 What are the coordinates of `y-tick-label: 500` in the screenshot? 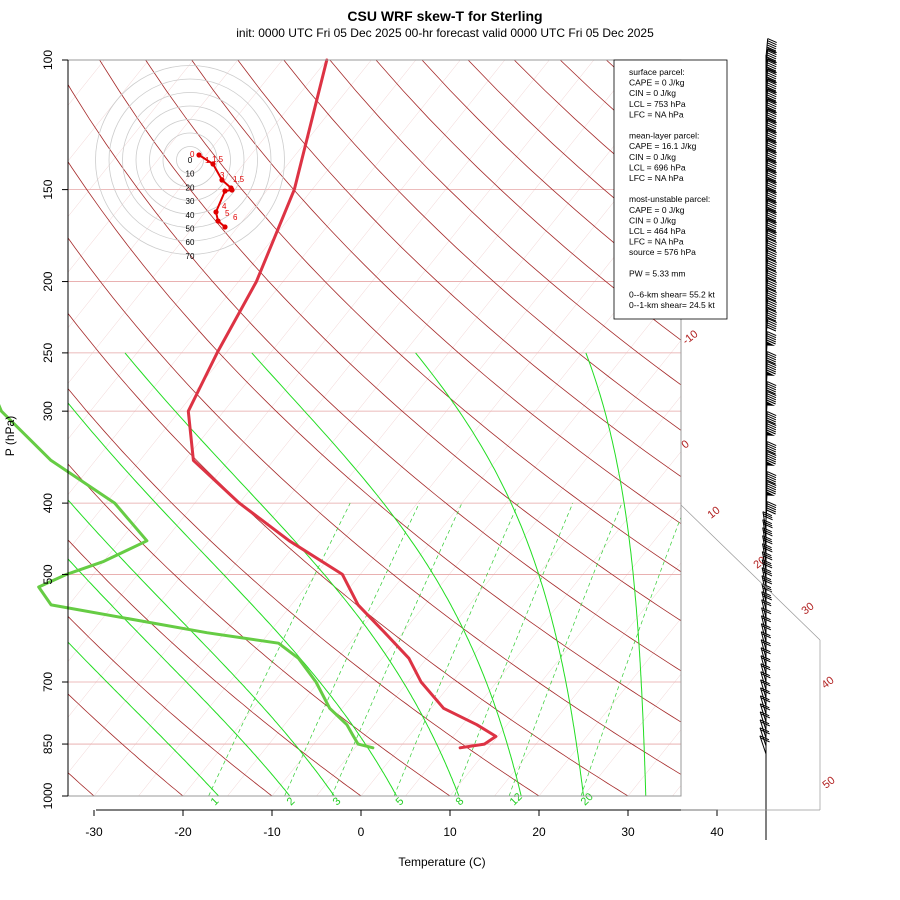 It's located at (48, 574).